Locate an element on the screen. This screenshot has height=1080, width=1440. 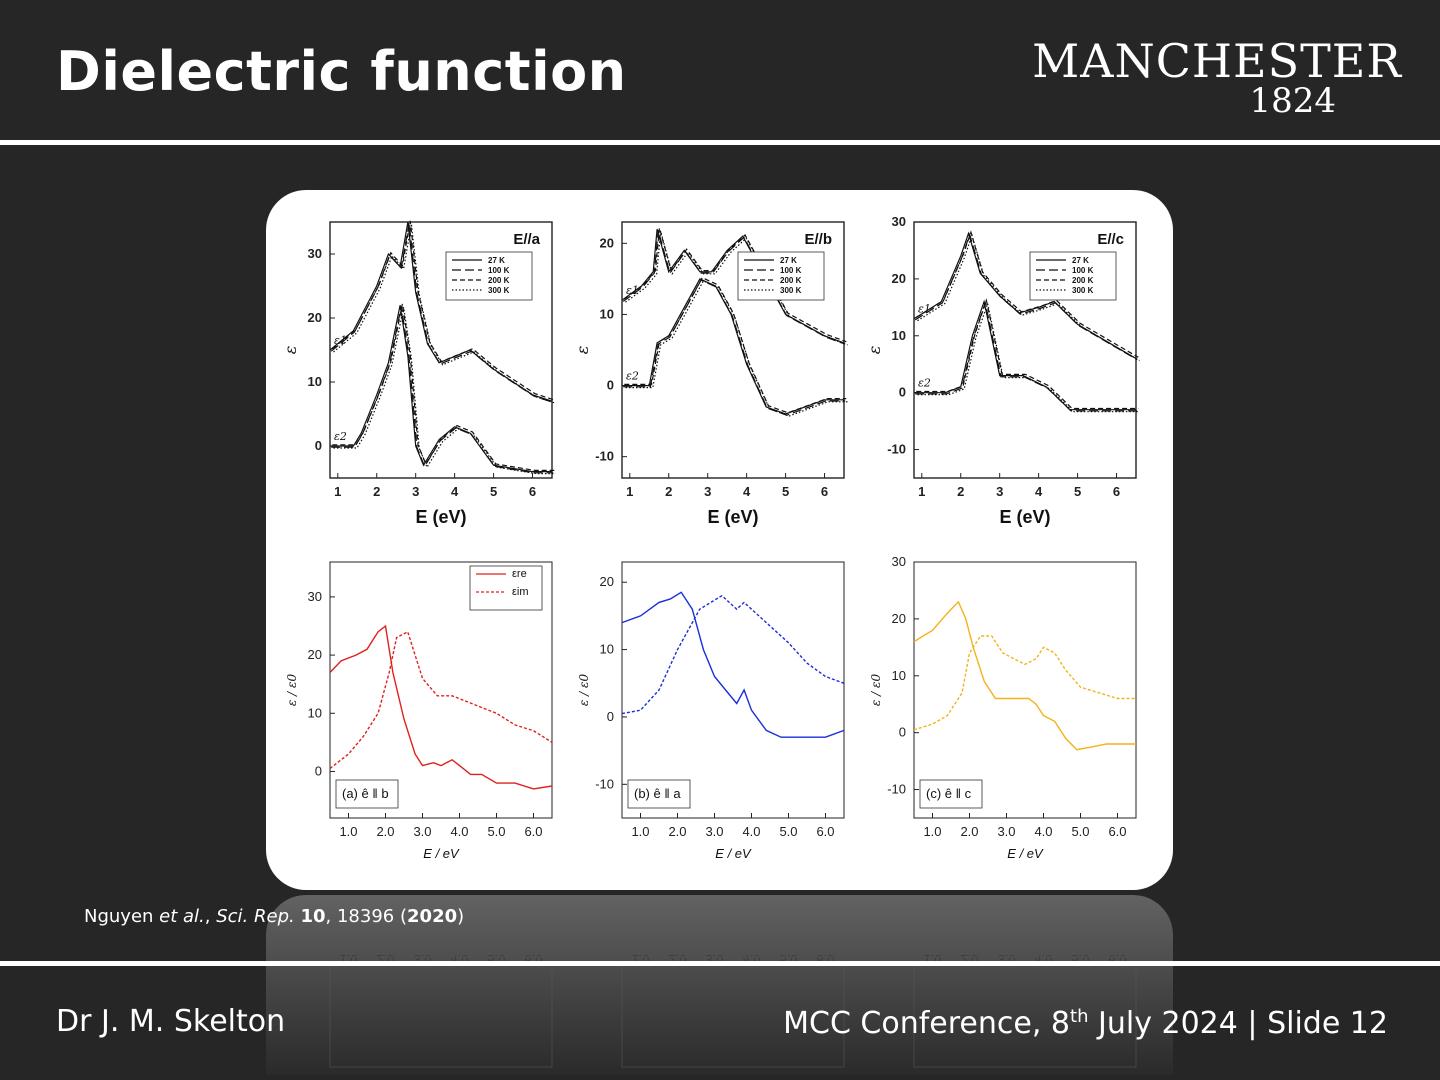
date-ordinal: th is located at coordinates (1079, 1016).